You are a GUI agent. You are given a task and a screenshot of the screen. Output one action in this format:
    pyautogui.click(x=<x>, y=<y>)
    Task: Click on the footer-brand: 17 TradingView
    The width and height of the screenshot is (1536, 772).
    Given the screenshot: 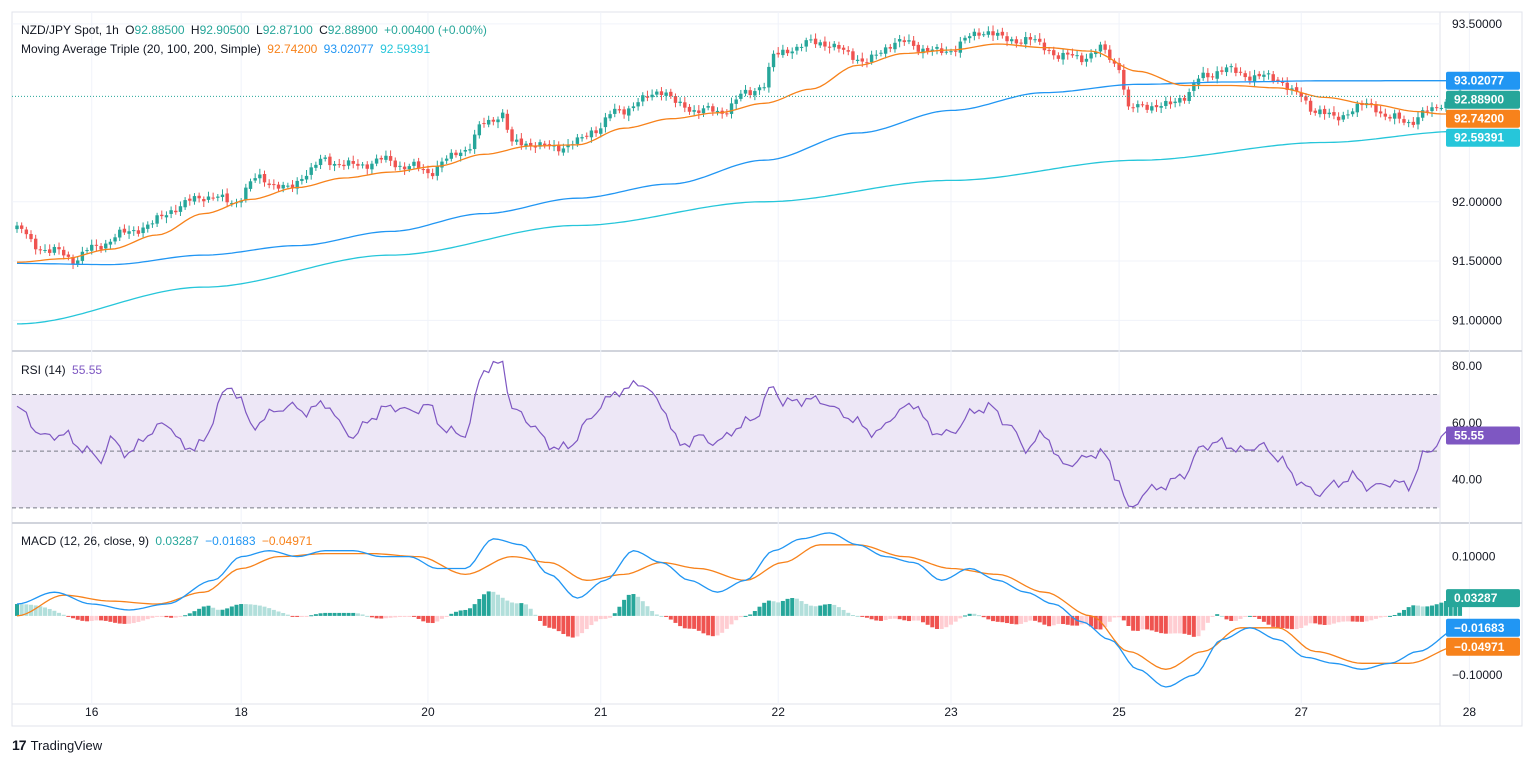 What is the action you would take?
    pyautogui.click(x=57, y=745)
    